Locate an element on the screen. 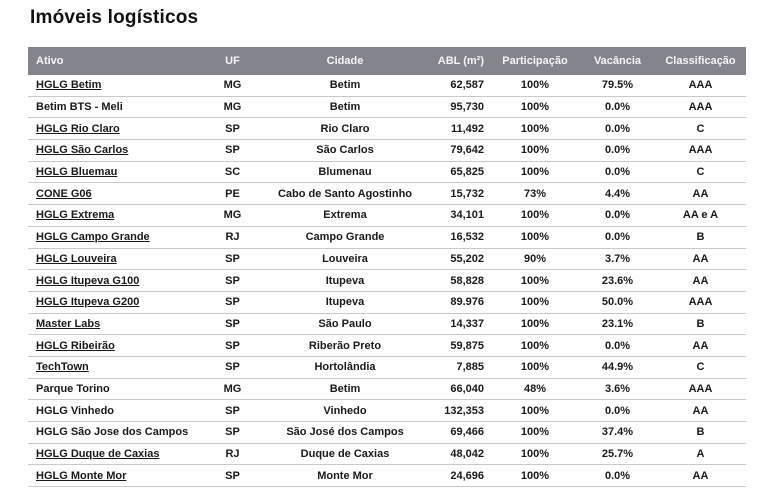  column-header-participacao: Participação is located at coordinates (535, 61).